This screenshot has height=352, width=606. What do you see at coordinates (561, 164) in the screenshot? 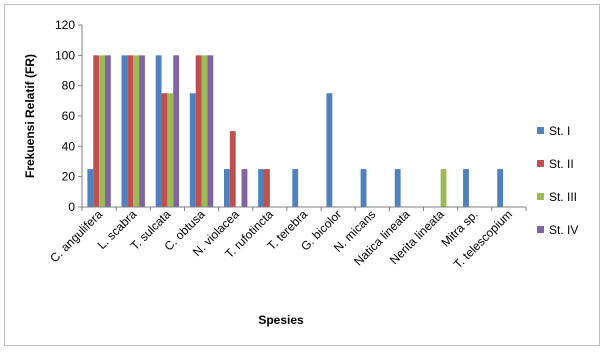
I see `legend-label: St. II` at bounding box center [561, 164].